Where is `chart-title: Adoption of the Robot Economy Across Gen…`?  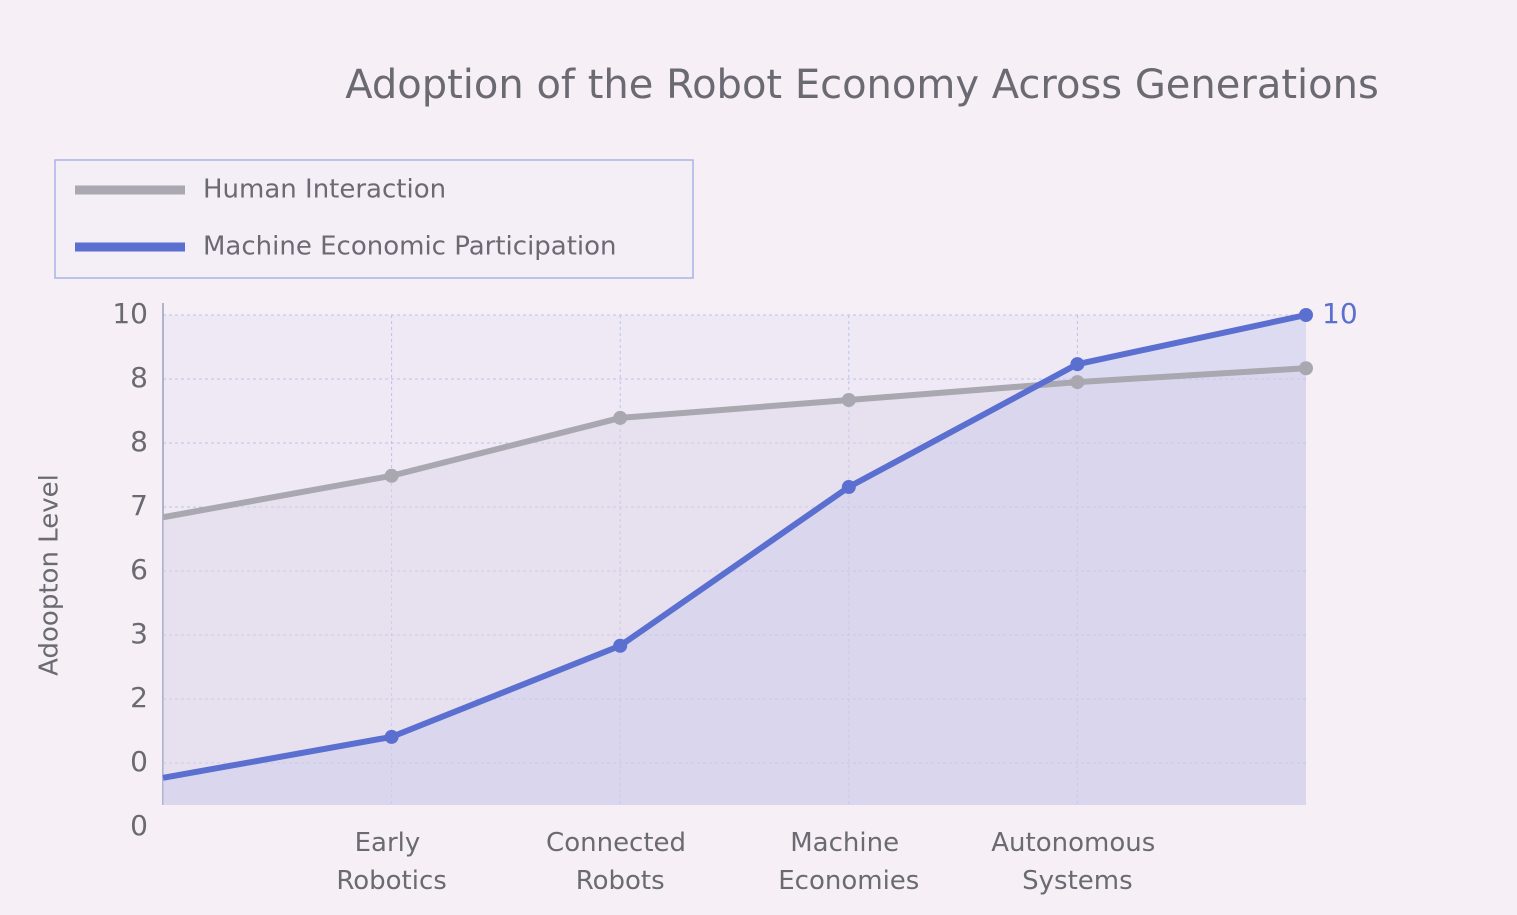
chart-title: Adoption of the Robot Economy Across Gen… is located at coordinates (862, 85).